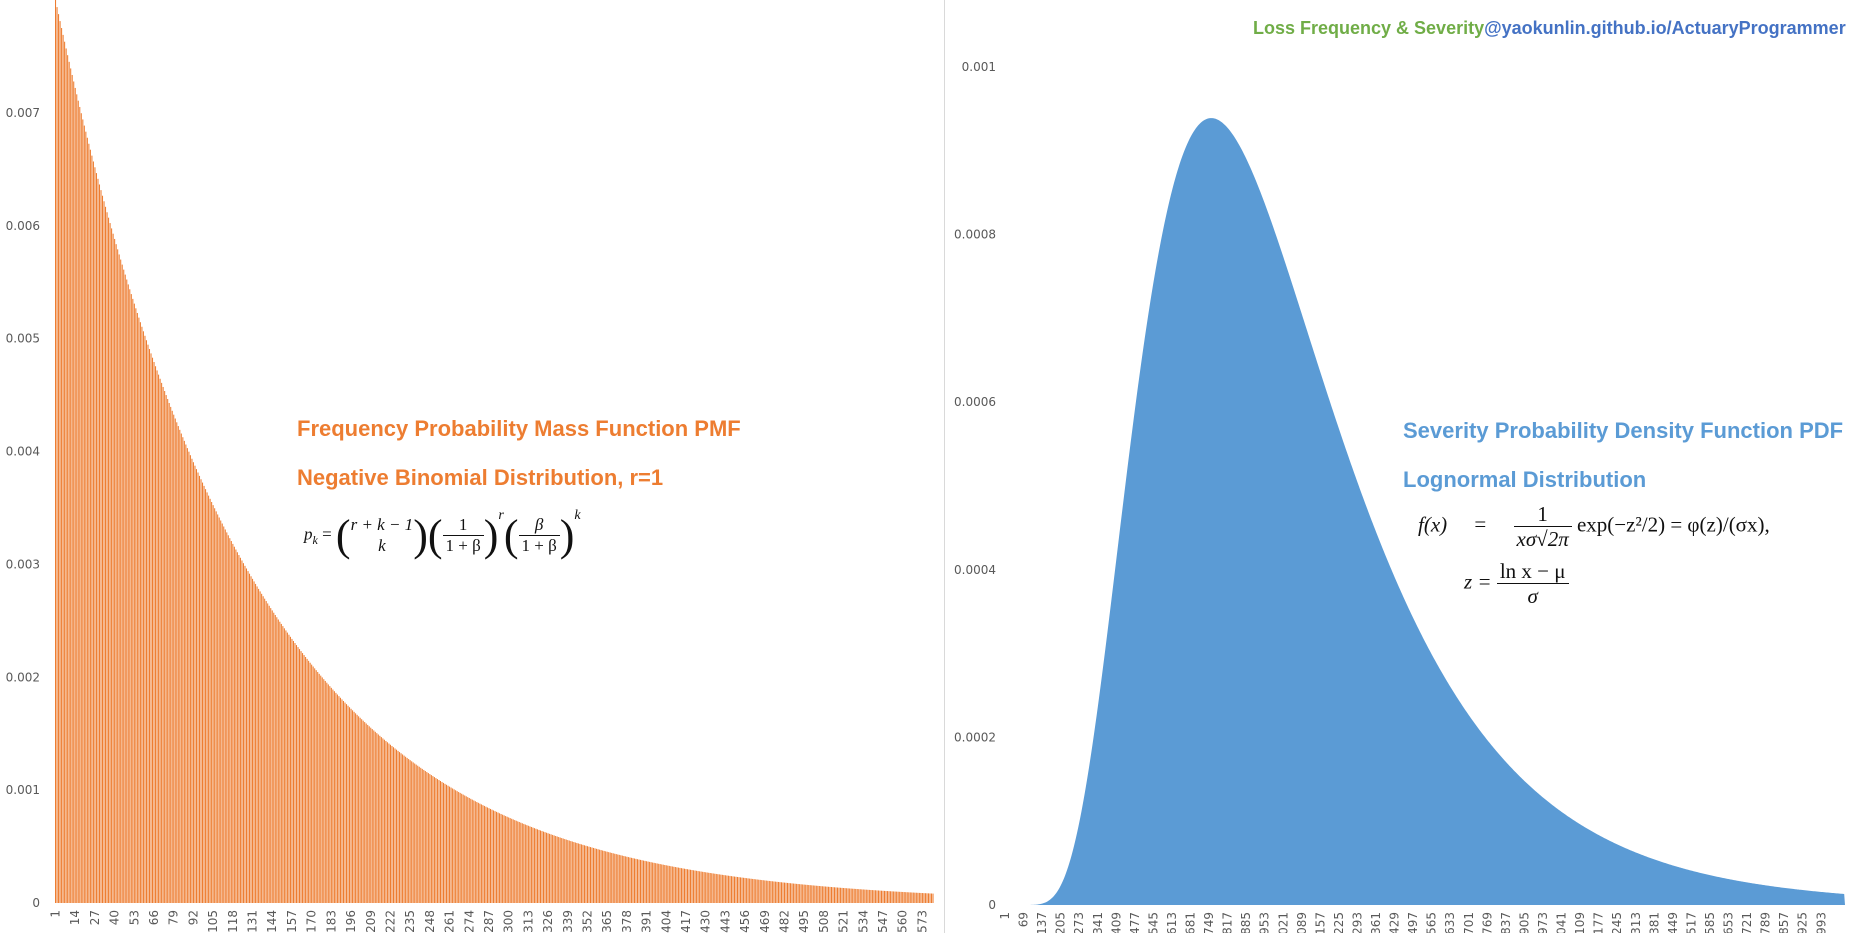  I want to click on x-tick-label: 721, so click(1747, 922).